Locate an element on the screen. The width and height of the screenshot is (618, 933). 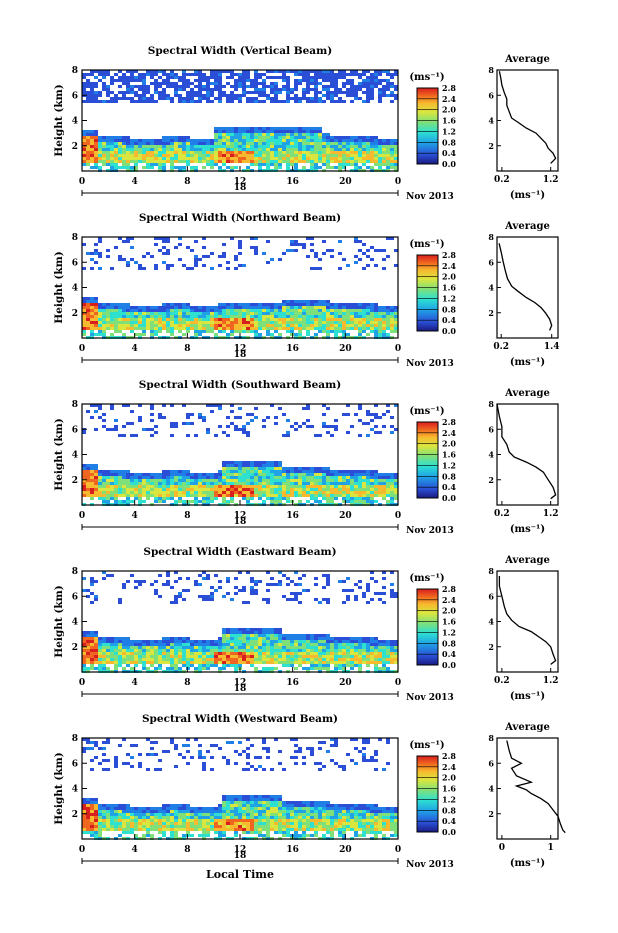
x-tick-label: 0 is located at coordinates (82, 516).